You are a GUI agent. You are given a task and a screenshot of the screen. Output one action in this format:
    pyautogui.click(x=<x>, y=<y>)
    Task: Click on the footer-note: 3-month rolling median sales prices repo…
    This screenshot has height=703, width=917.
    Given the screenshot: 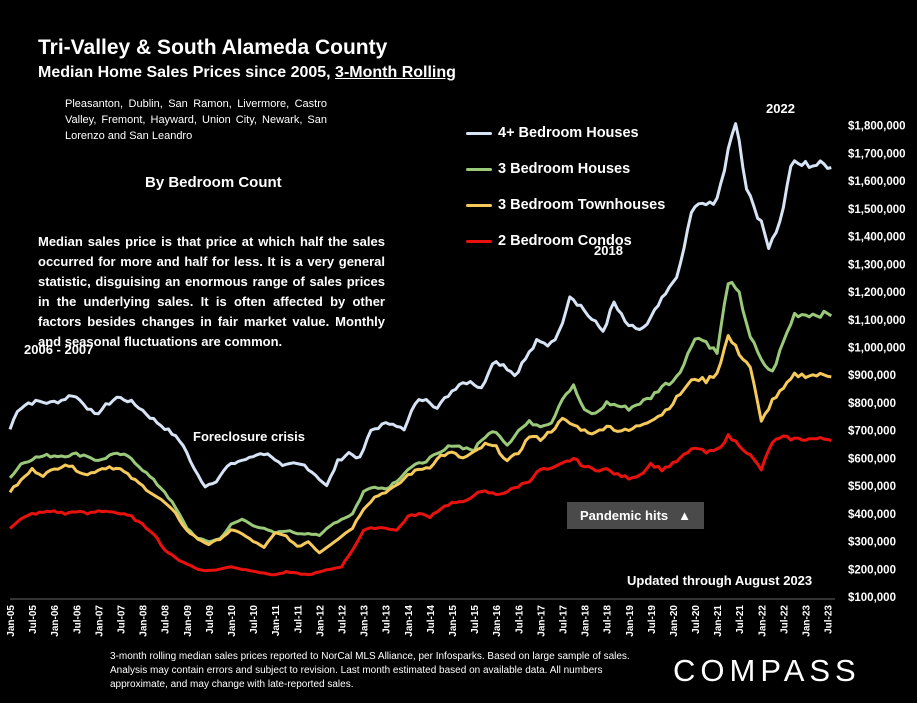 What is the action you would take?
    pyautogui.click(x=370, y=670)
    